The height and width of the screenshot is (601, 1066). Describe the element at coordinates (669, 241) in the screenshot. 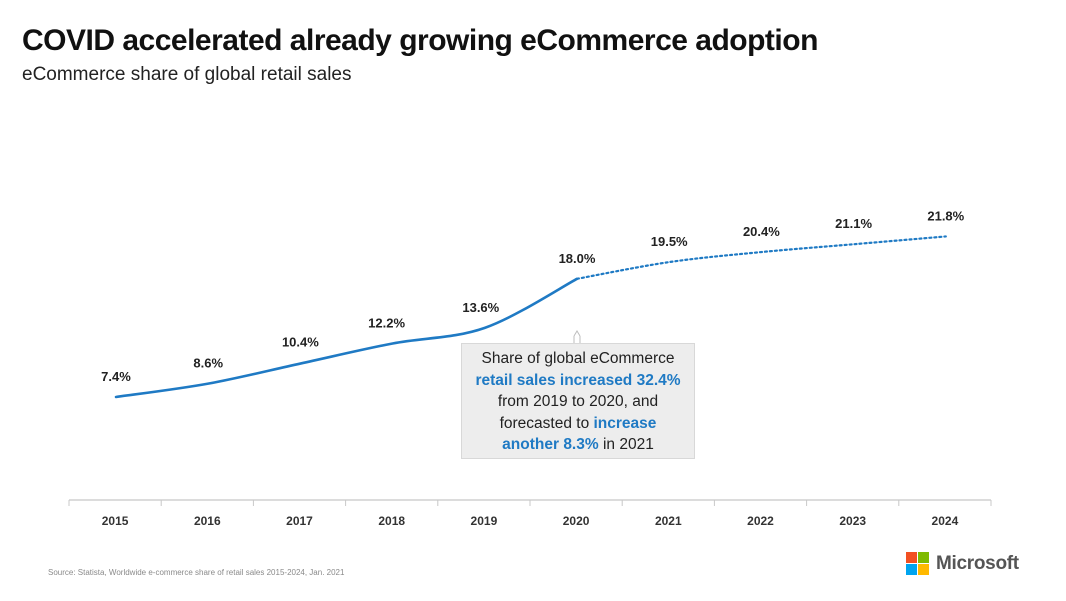

I see `data-label: 19.5%` at that location.